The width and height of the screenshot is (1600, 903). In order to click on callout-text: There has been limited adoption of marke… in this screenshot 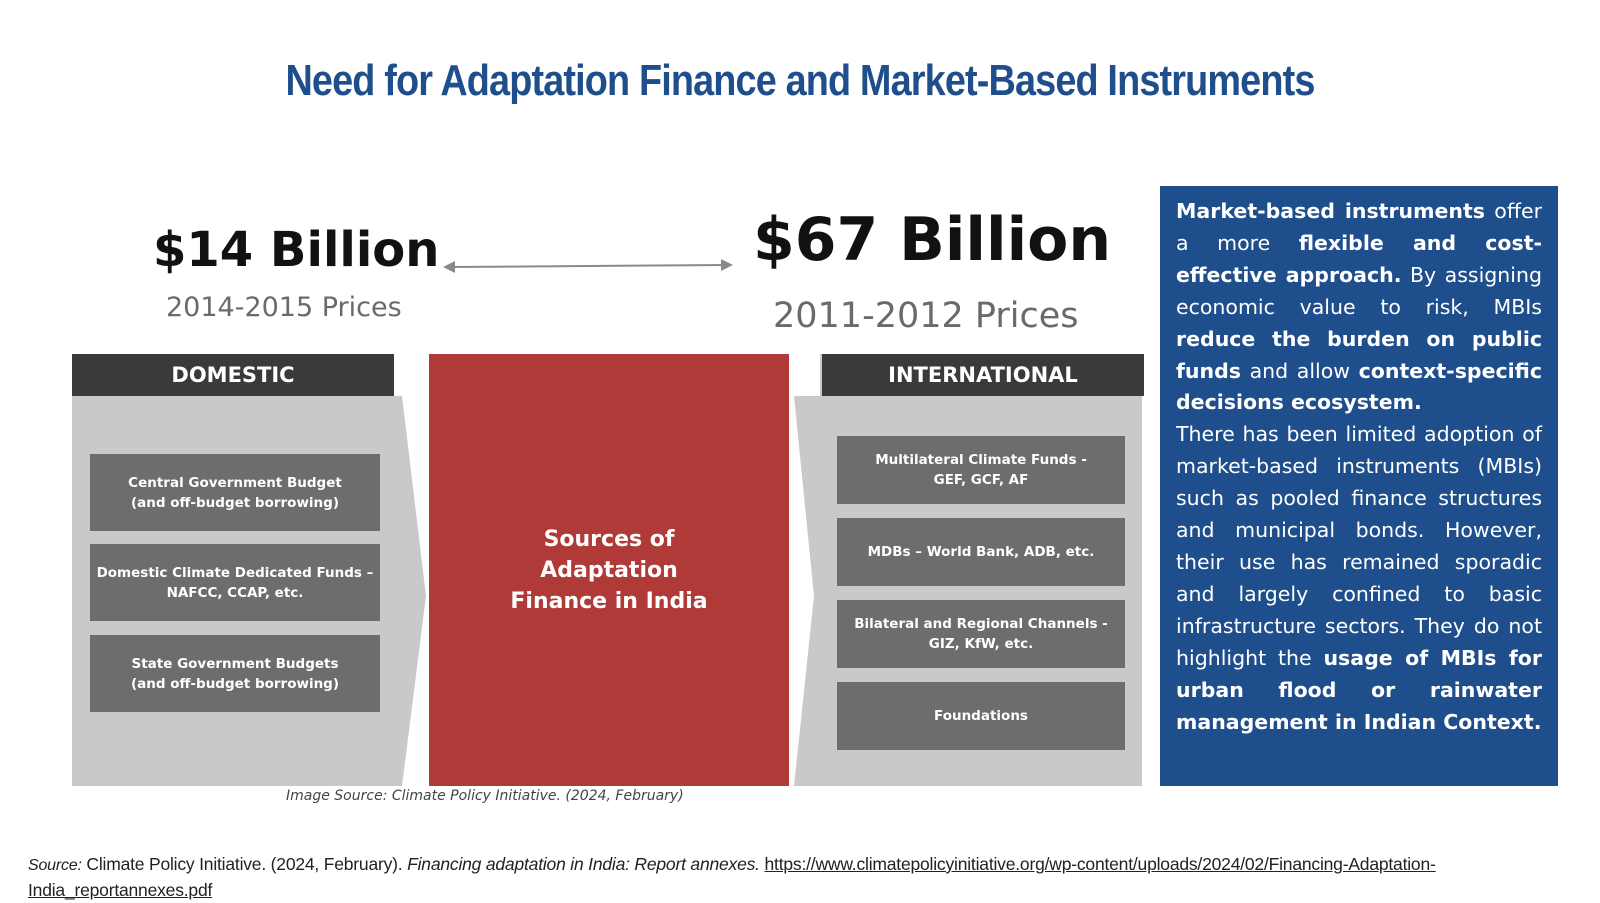, I will do `click(1359, 546)`.